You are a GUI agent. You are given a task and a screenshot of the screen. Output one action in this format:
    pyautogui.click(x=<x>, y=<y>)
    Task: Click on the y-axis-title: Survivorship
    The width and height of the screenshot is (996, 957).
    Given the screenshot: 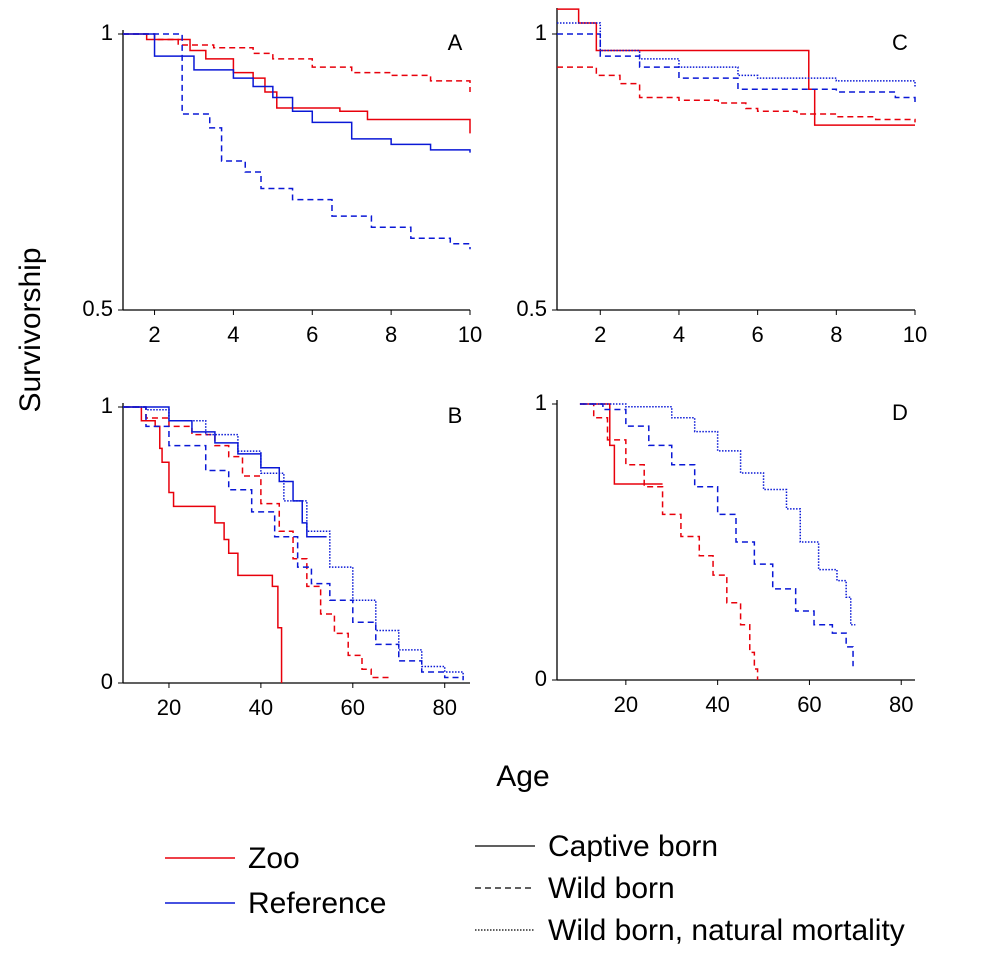 What is the action you would take?
    pyautogui.click(x=30, y=329)
    